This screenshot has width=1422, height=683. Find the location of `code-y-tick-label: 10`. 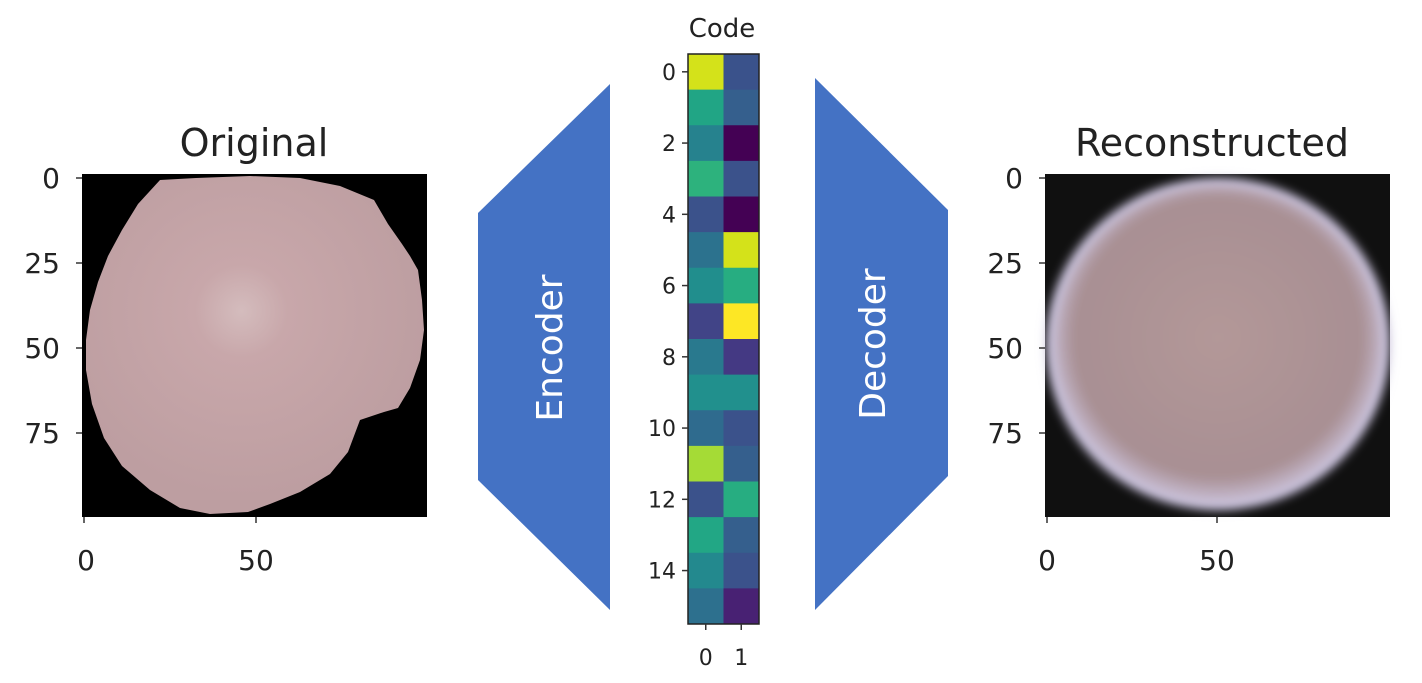

code-y-tick-label: 10 is located at coordinates (662, 429).